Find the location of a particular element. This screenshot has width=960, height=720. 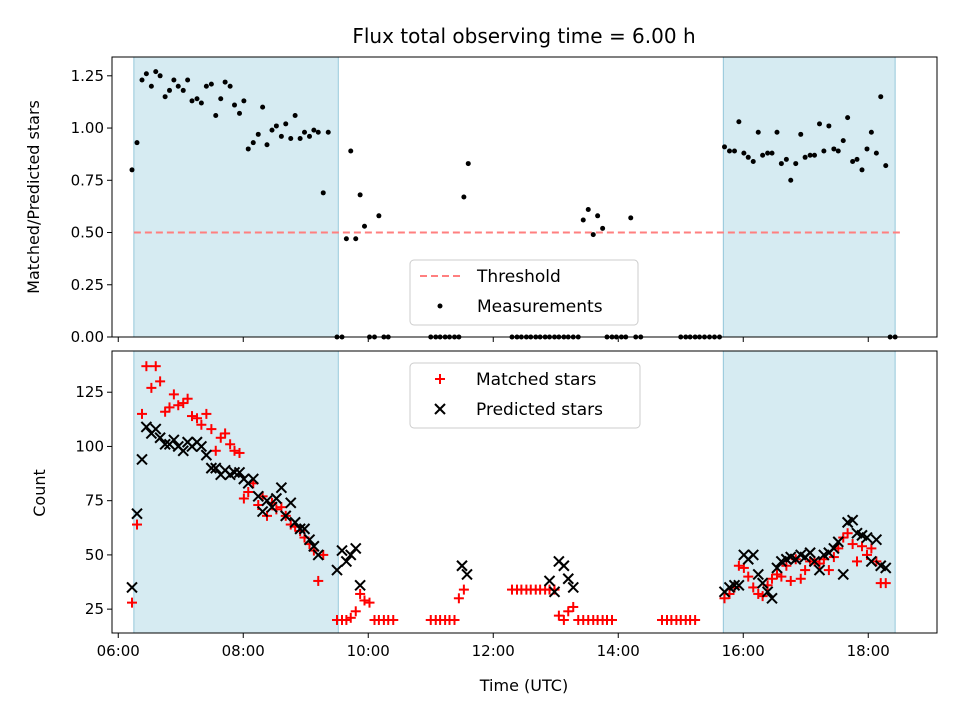

top-y-tick-label: 0.25 is located at coordinates (87, 285).